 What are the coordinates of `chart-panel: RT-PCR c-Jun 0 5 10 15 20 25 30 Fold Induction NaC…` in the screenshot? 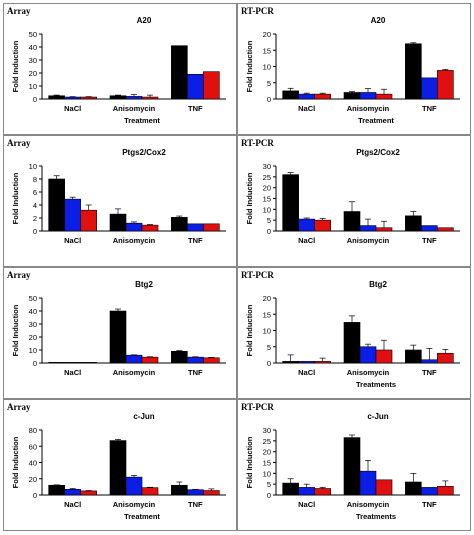 It's located at (354, 465).